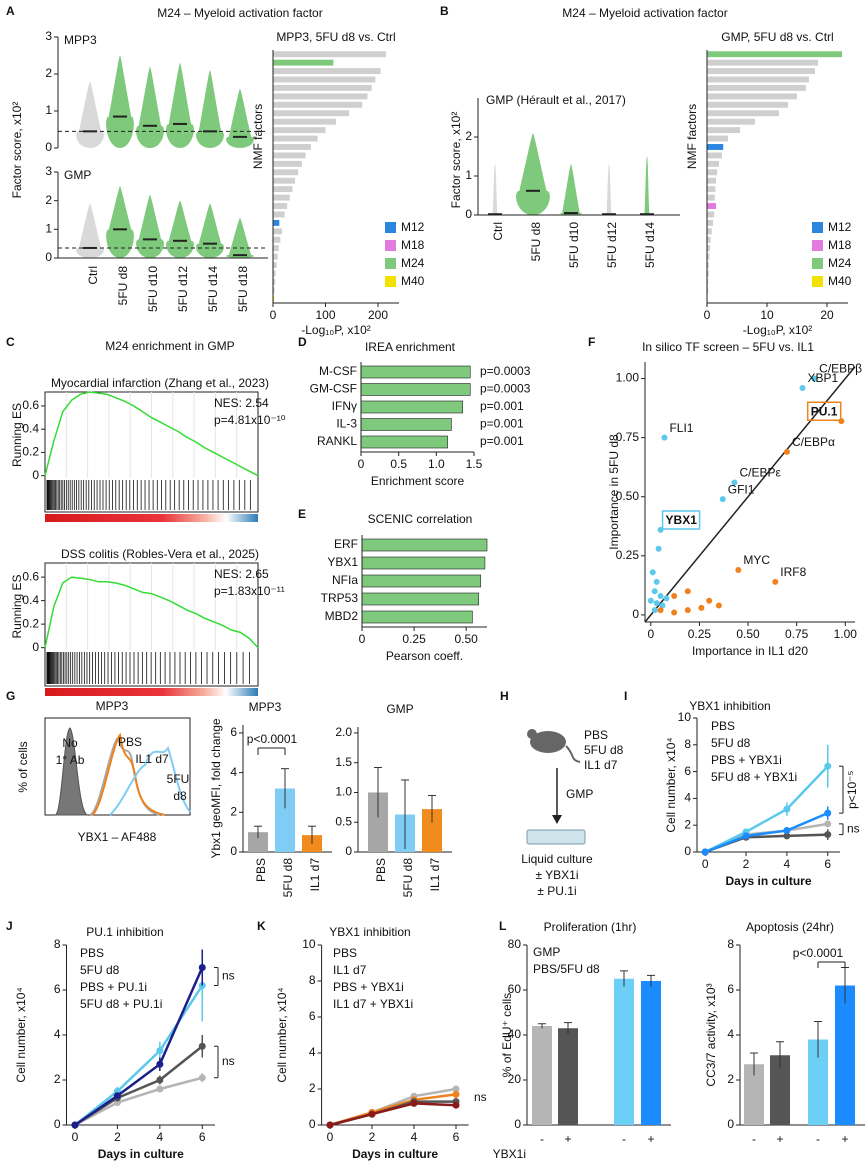 The height and width of the screenshot is (1168, 865). Describe the element at coordinates (233, 732) in the screenshot. I see `y-tick-label: 6` at that location.